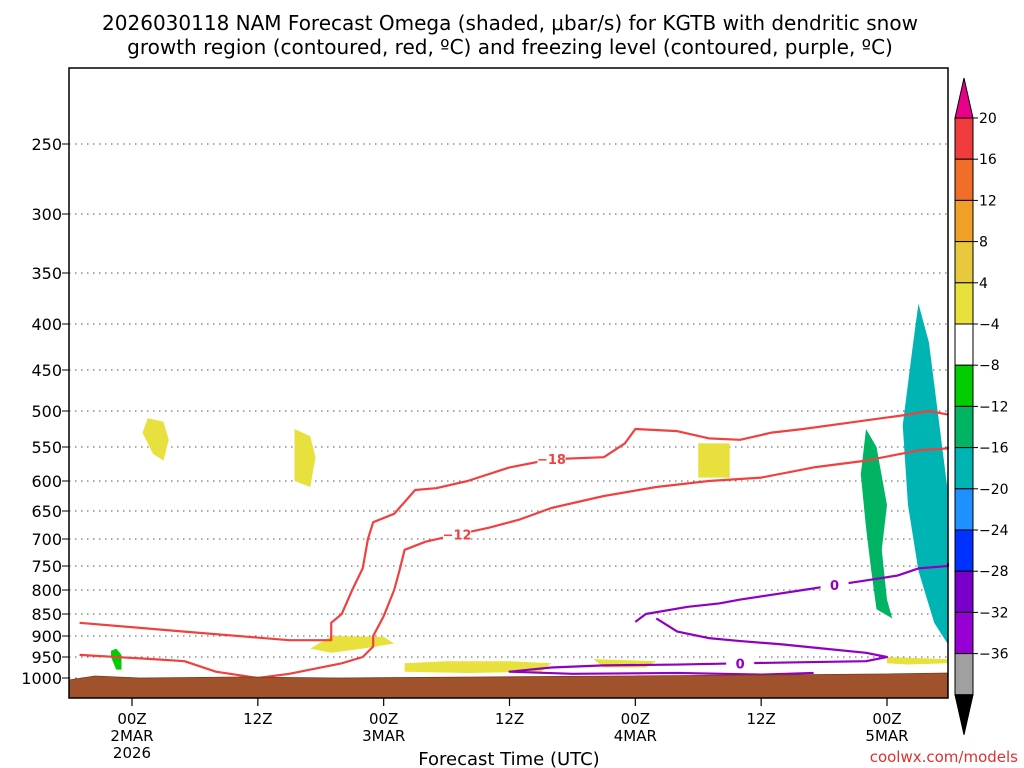 Image resolution: width=1024 pixels, height=768 pixels. Describe the element at coordinates (46, 273) in the screenshot. I see `y-tick-label-350: 350` at that location.